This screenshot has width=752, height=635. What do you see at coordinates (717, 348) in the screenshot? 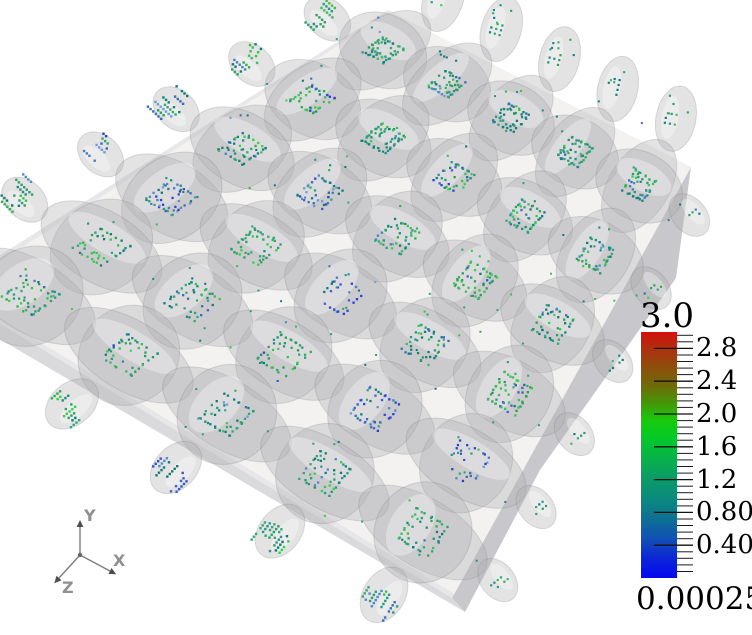
I see `colorbar-tick-label: 2.8` at bounding box center [717, 348].